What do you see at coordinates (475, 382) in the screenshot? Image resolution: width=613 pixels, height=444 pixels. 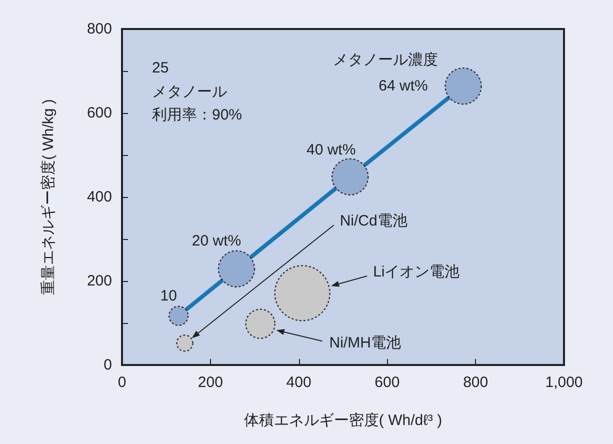 I see `x-tick-label: 800` at bounding box center [475, 382].